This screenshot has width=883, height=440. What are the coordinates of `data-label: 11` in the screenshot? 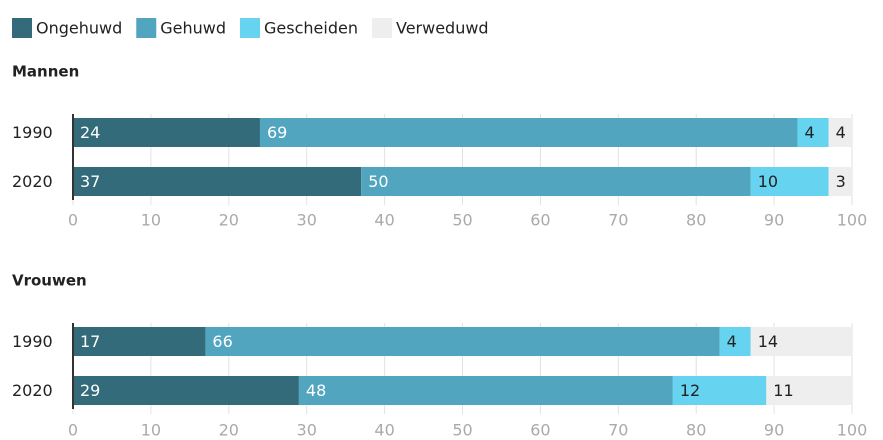 It's located at (783, 390).